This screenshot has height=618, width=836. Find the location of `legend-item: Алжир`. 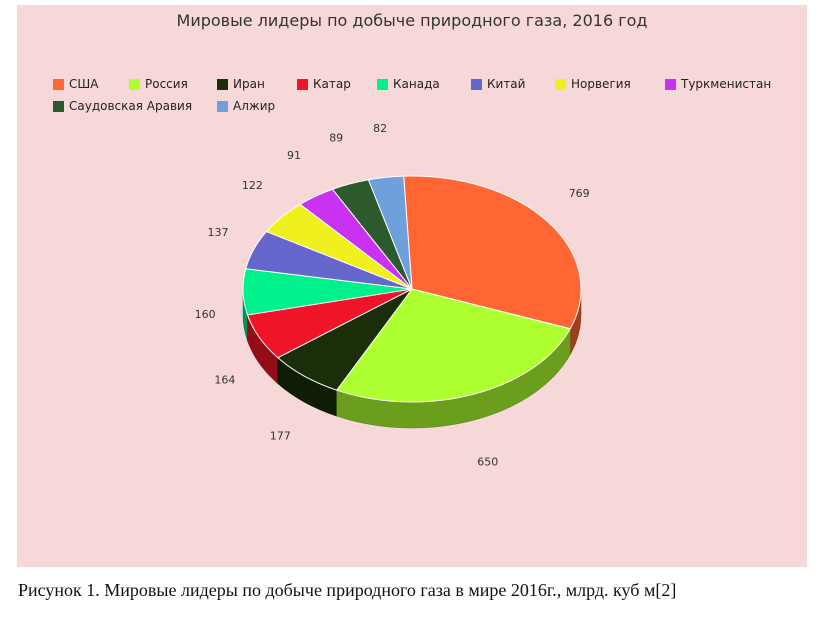

legend-item: Алжир is located at coordinates (246, 106).